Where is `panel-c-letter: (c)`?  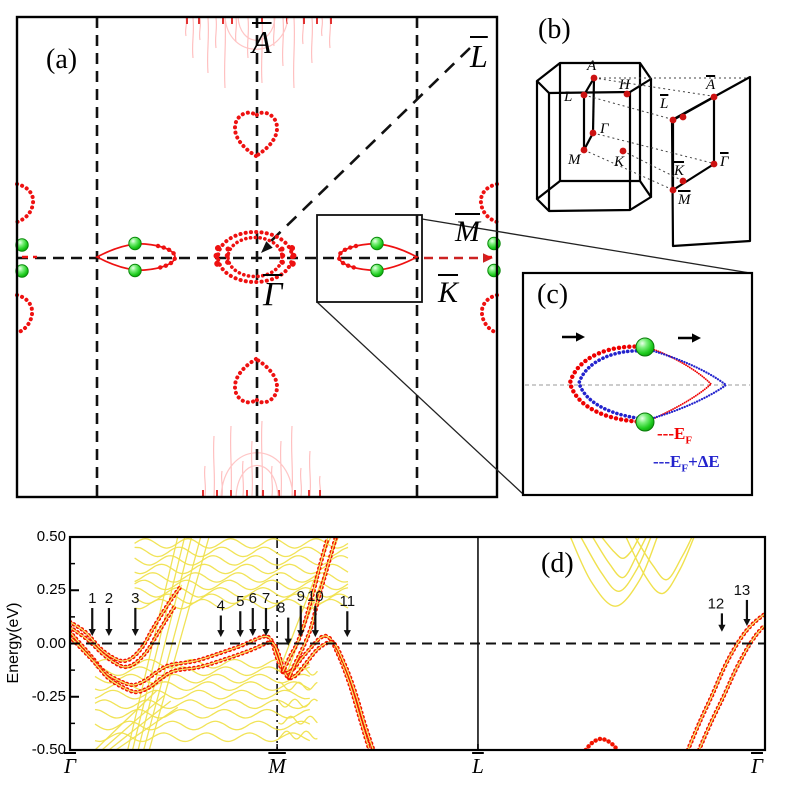 panel-c-letter: (c) is located at coordinates (553, 294).